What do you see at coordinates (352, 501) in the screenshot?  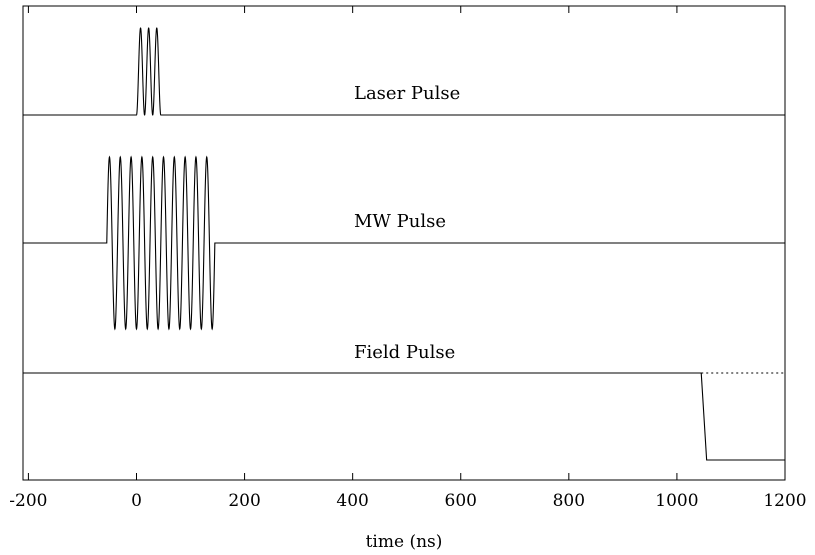 I see `x-tick-label: 400` at bounding box center [352, 501].